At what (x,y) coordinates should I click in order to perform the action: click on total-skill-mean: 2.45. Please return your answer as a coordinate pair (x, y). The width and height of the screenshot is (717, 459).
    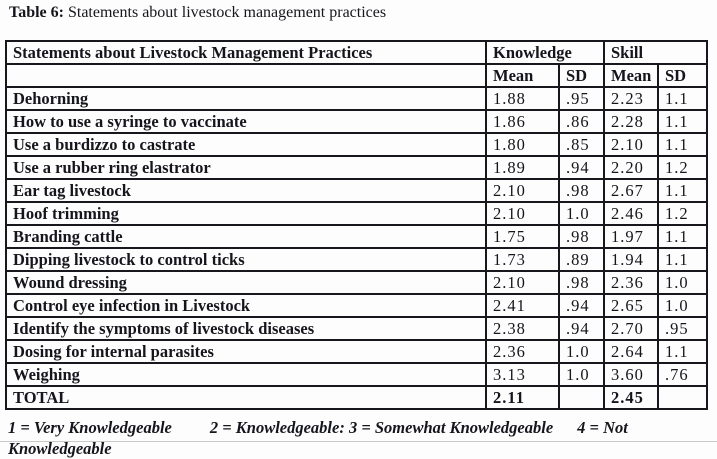
    Looking at the image, I should click on (631, 397).